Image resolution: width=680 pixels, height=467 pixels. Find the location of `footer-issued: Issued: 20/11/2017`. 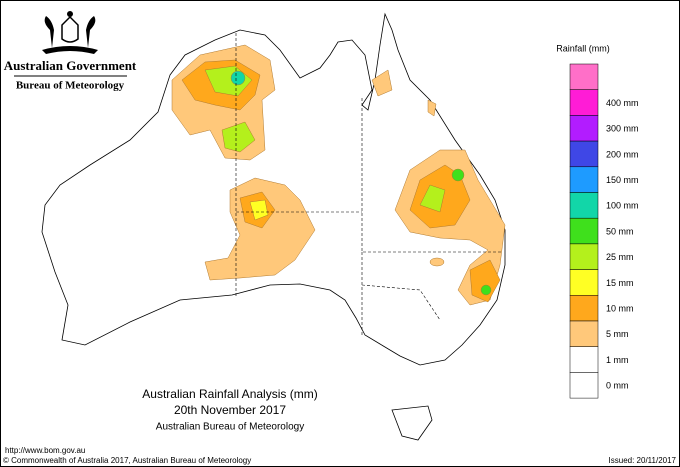

footer-issued: Issued: 20/11/2017 is located at coordinates (643, 460).